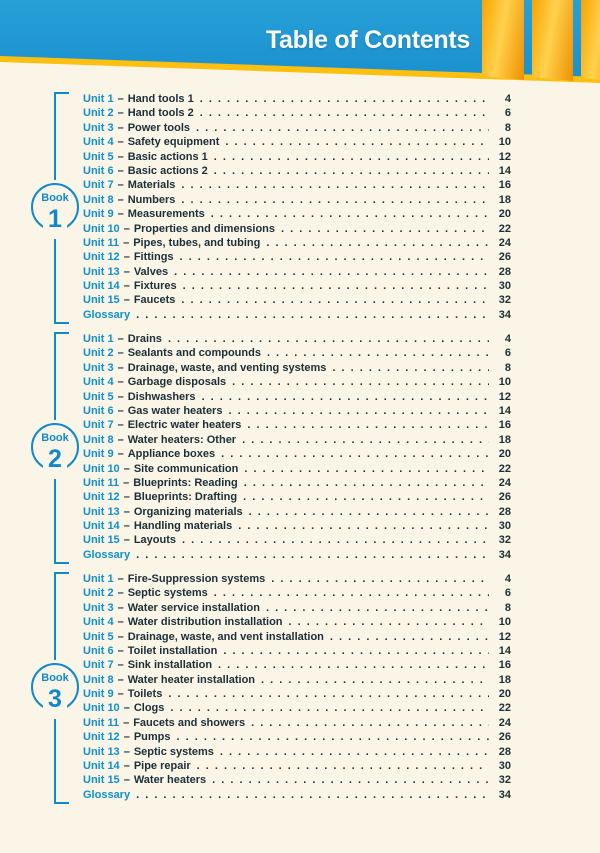 The image size is (600, 853). What do you see at coordinates (153, 257) in the screenshot?
I see `entry-title: Fittings` at bounding box center [153, 257].